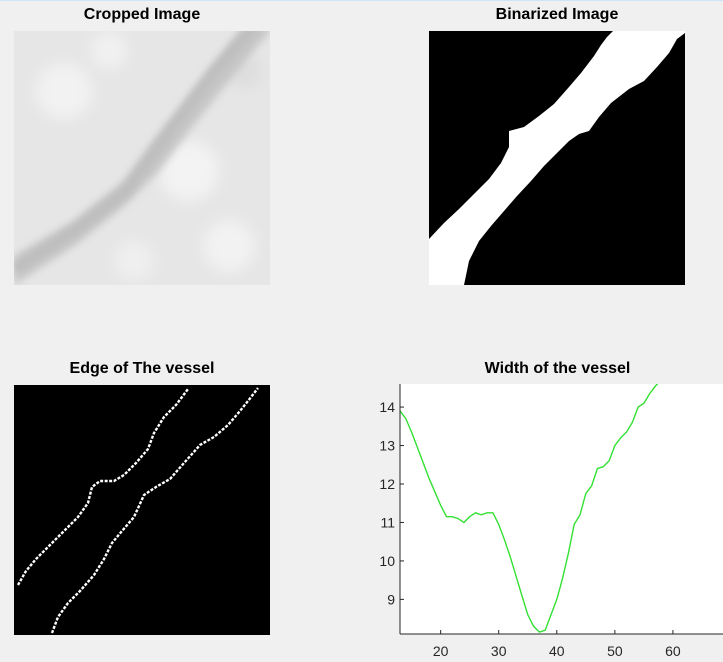 The image size is (723, 662). I want to click on vessel-lower-edge, so click(154, 510).